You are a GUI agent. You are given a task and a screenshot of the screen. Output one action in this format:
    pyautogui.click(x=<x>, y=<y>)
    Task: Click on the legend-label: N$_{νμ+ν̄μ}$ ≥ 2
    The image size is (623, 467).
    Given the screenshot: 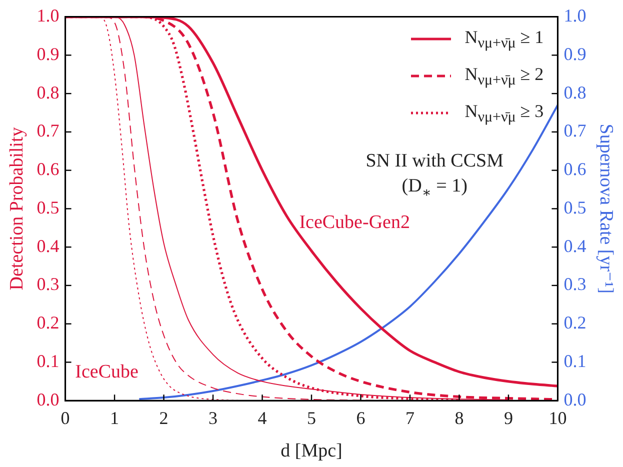 What is the action you would take?
    pyautogui.click(x=504, y=77)
    